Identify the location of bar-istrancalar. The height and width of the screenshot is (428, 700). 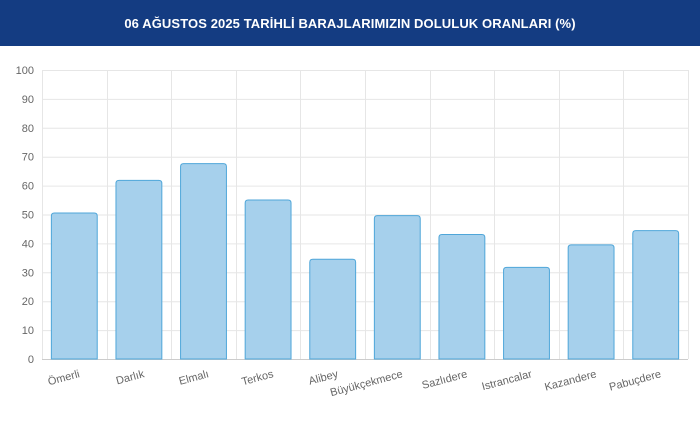
(526, 313).